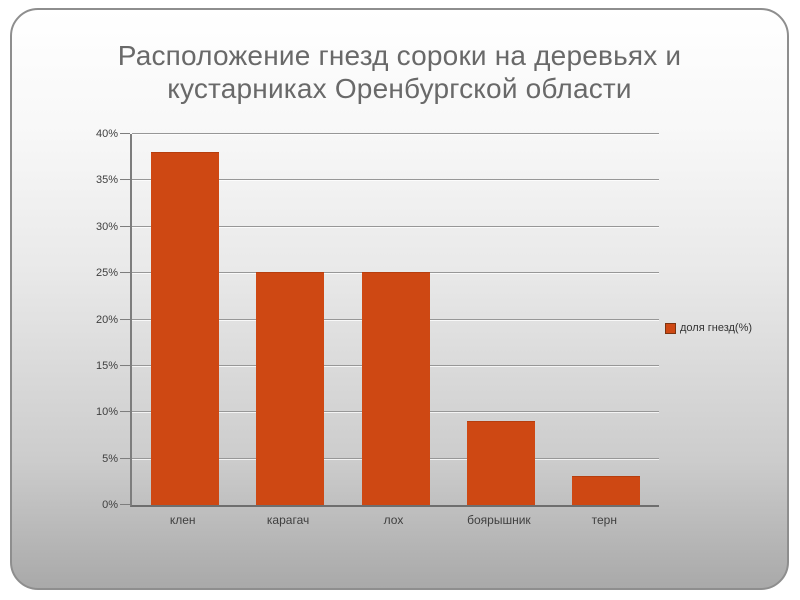  What do you see at coordinates (106, 273) in the screenshot?
I see `y-axis-tick-label: 25%` at bounding box center [106, 273].